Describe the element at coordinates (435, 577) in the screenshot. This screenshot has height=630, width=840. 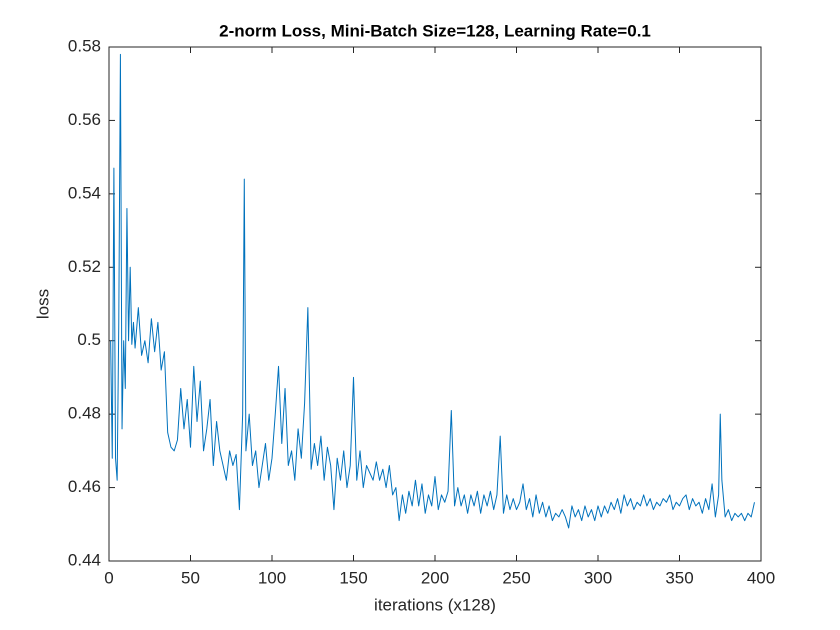
I see `x-tick-label: 200` at that location.